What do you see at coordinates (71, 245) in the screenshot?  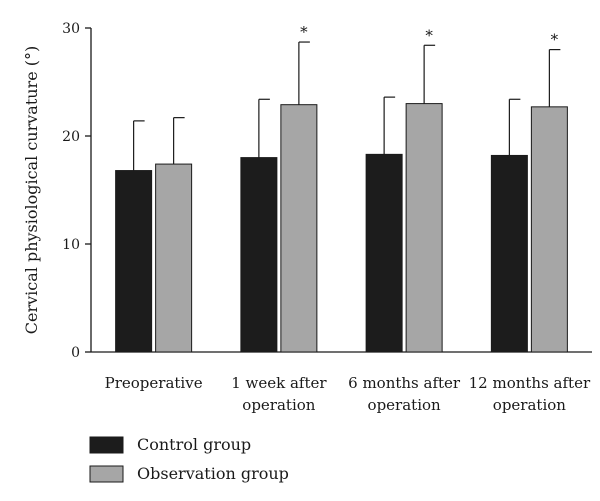 I see `y-tick-label: 10` at bounding box center [71, 245].